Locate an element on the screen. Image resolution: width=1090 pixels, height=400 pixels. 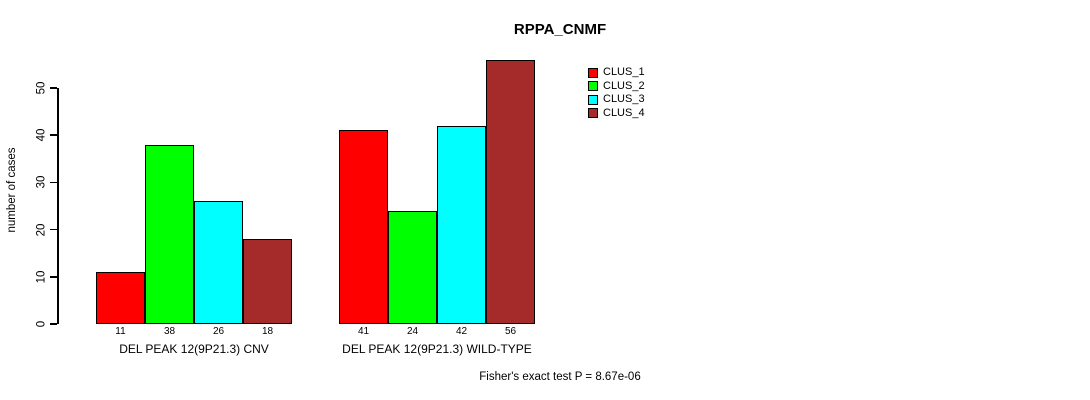
bar-value-label: 18 is located at coordinates (267, 331).